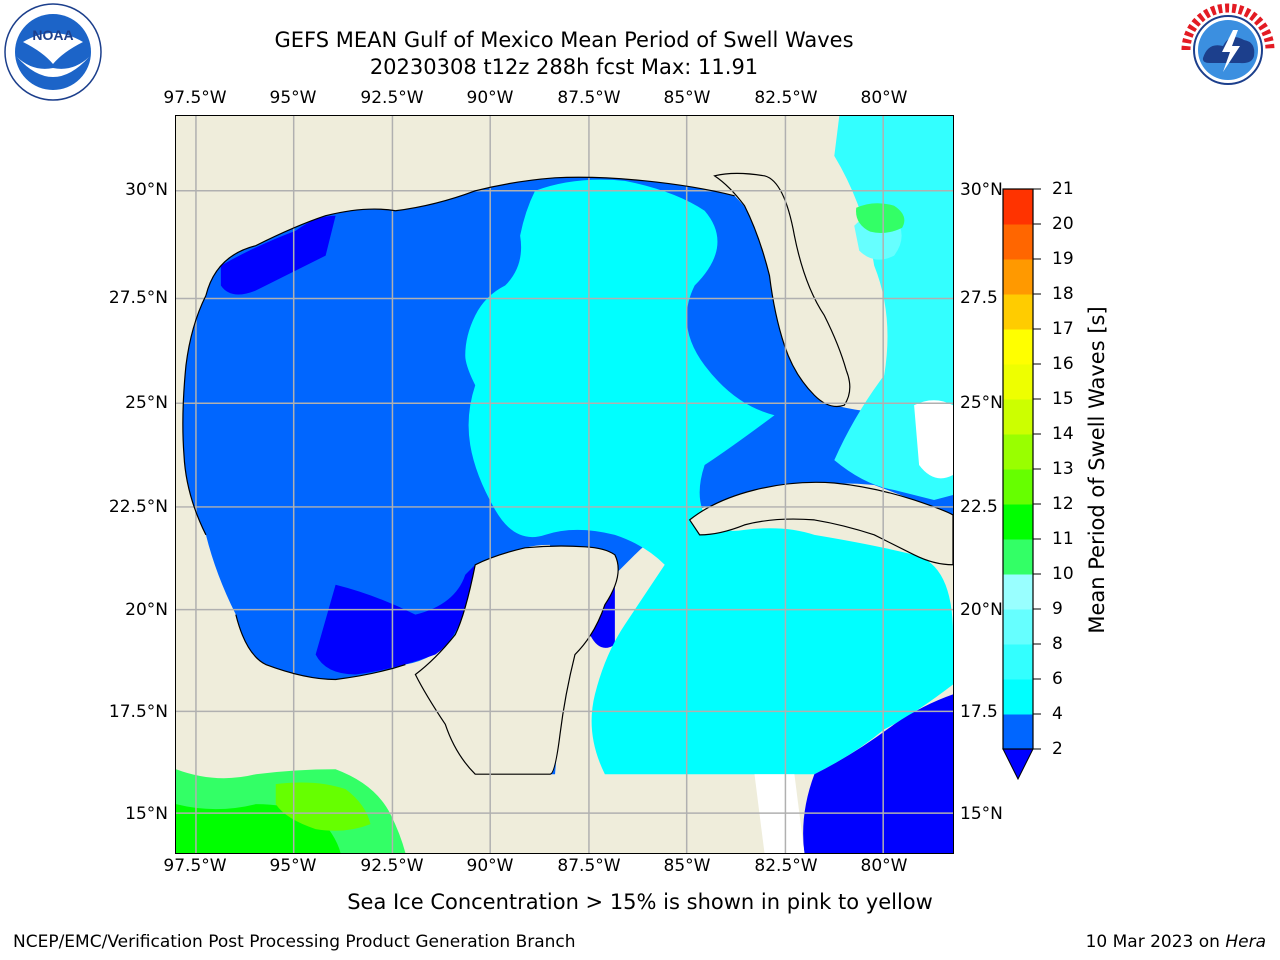 Image resolution: width=1280 pixels, height=960 pixels. I want to click on colorbar-tick-label: 8, so click(1057, 644).